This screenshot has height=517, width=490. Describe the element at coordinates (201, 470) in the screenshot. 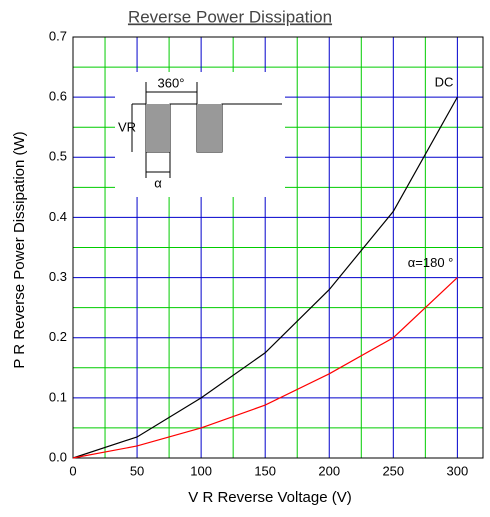

I see `x-tick-label: 100` at that location.